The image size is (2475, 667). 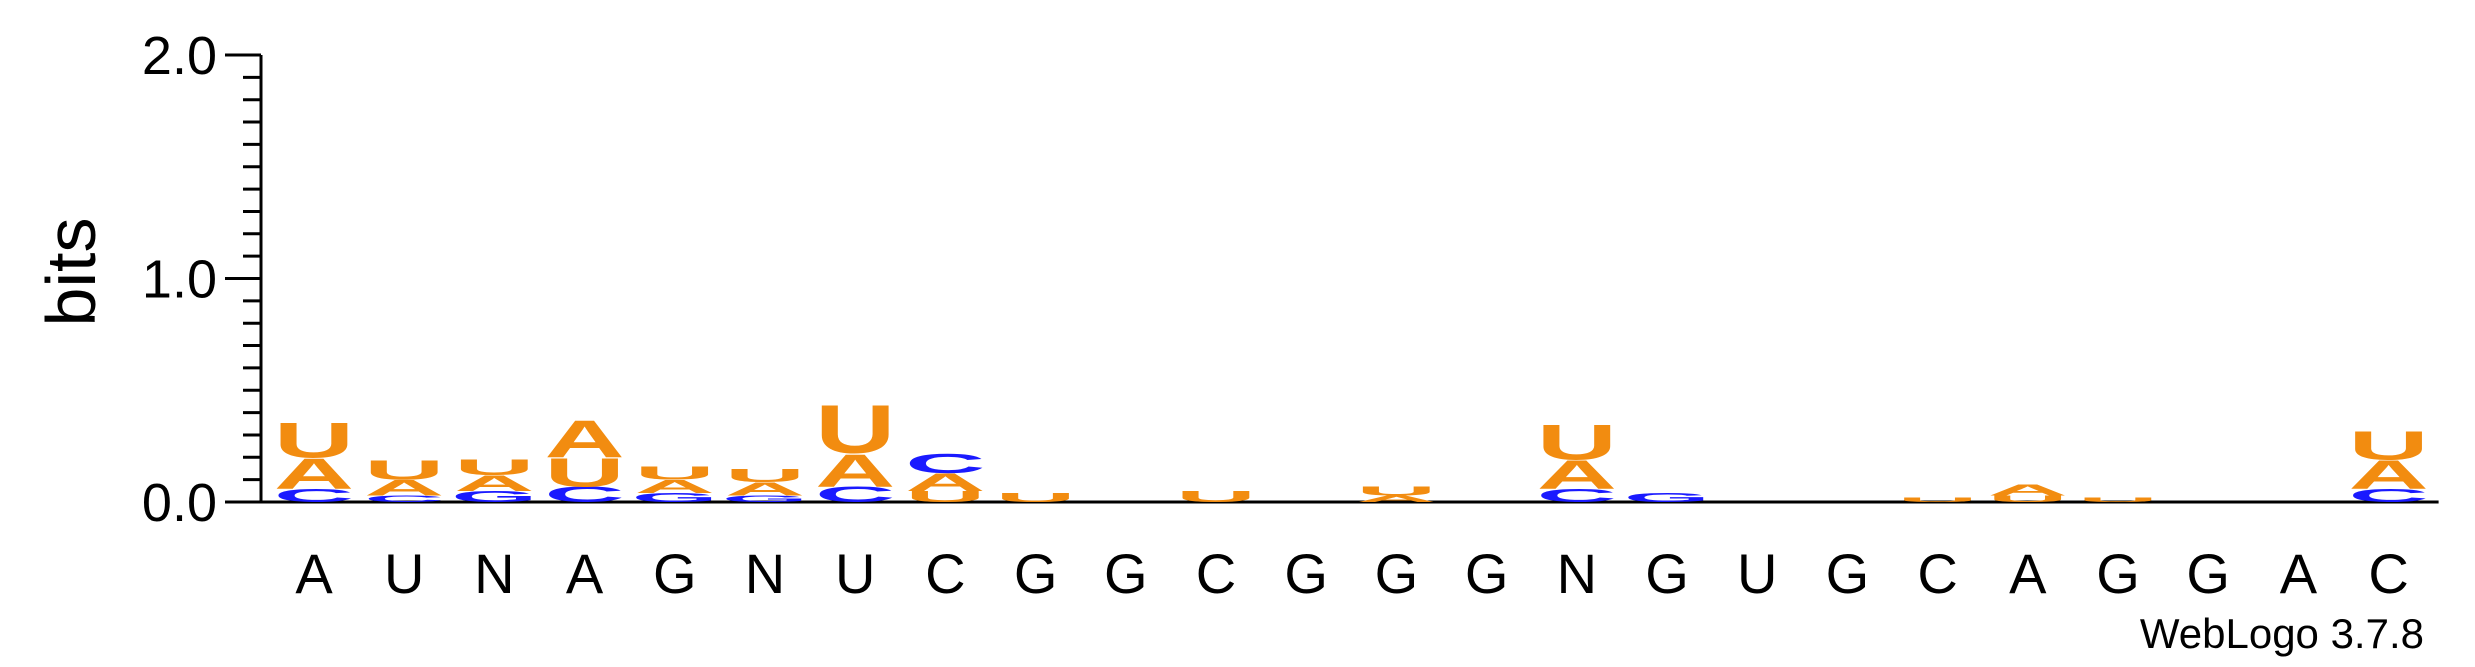 What do you see at coordinates (179, 280) in the screenshot?
I see `y-tick-label: 1.0` at bounding box center [179, 280].